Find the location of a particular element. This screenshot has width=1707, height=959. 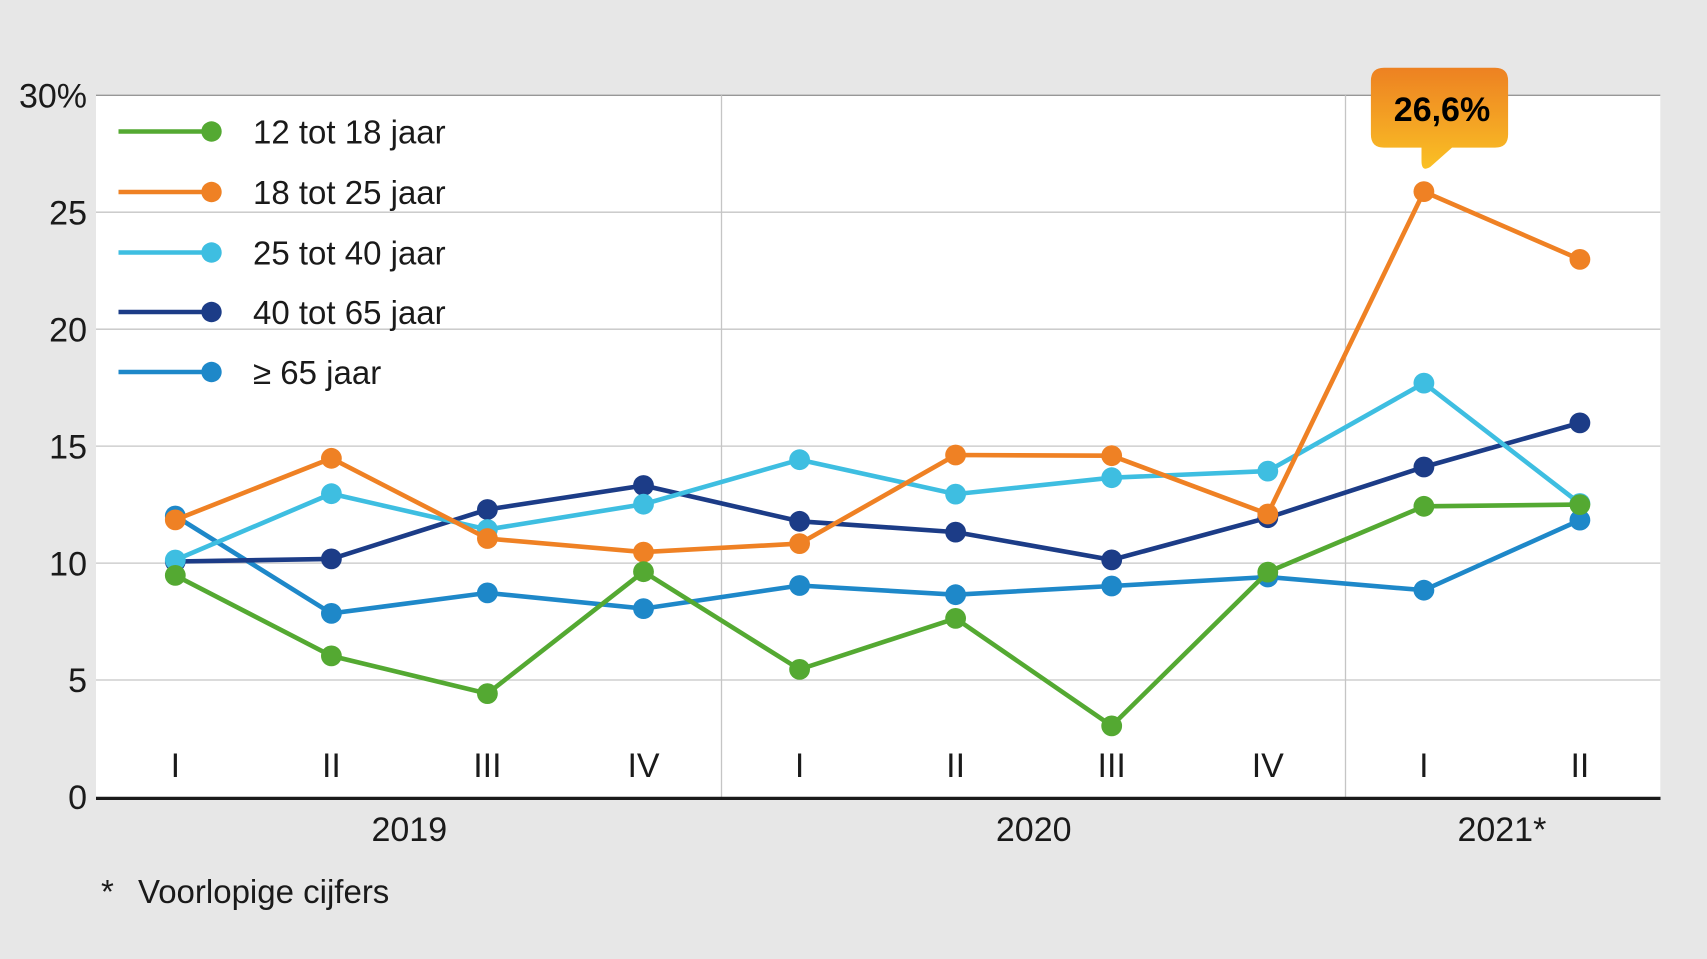

svg-text: 25 tot 40 jaar is located at coordinates (349, 252).